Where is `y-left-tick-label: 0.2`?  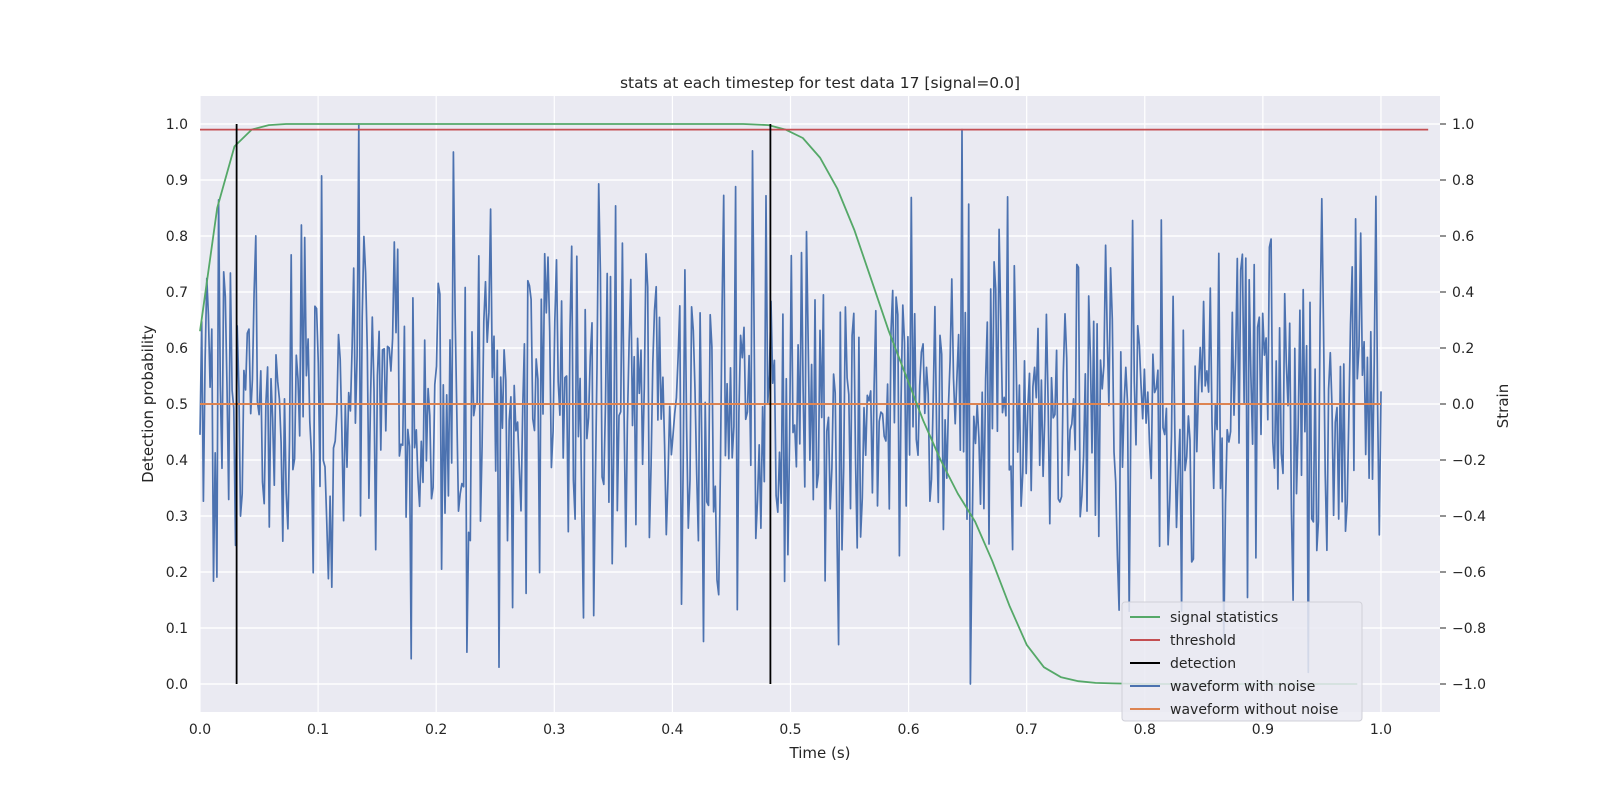
y-left-tick-label: 0.2 is located at coordinates (177, 573).